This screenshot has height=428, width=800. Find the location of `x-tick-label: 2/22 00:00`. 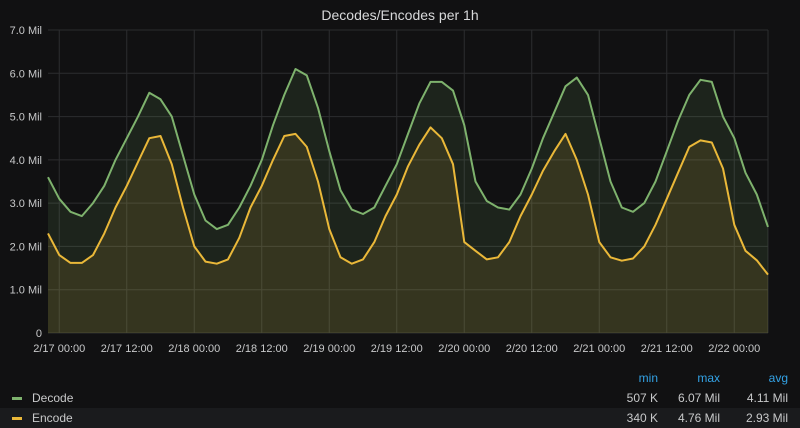

x-tick-label: 2/22 00:00 is located at coordinates (734, 349).